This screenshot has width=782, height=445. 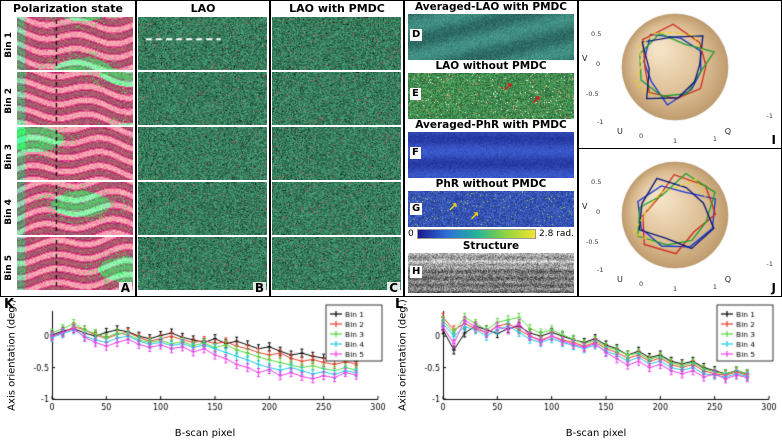 What do you see at coordinates (491, 184) in the screenshot?
I see `title-phr-without-pmdc: PhR without PMDC` at bounding box center [491, 184].